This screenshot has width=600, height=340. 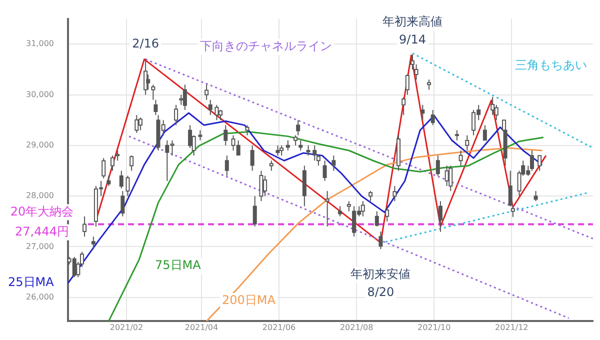 I want to click on text: 下向きのチャネルライン, so click(x=266, y=46).